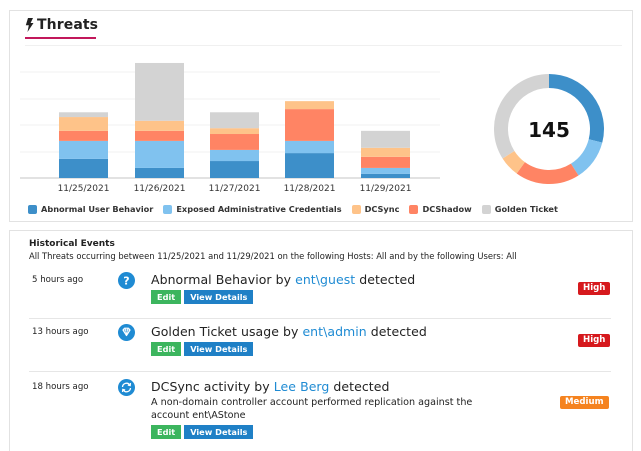 This screenshot has width=641, height=451. I want to click on donut-canvas: 145, so click(549, 129).